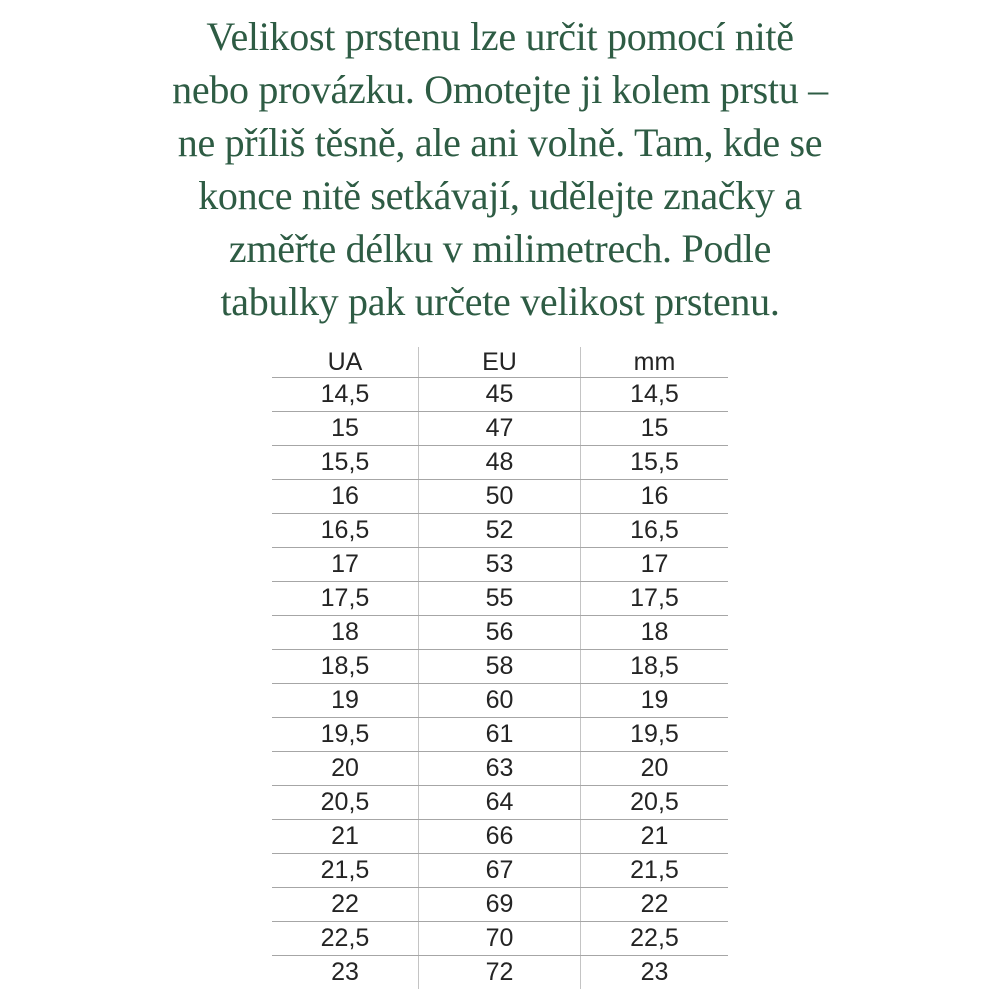 The height and width of the screenshot is (1000, 1000). I want to click on table-row: 19 60 19, so click(500, 700).